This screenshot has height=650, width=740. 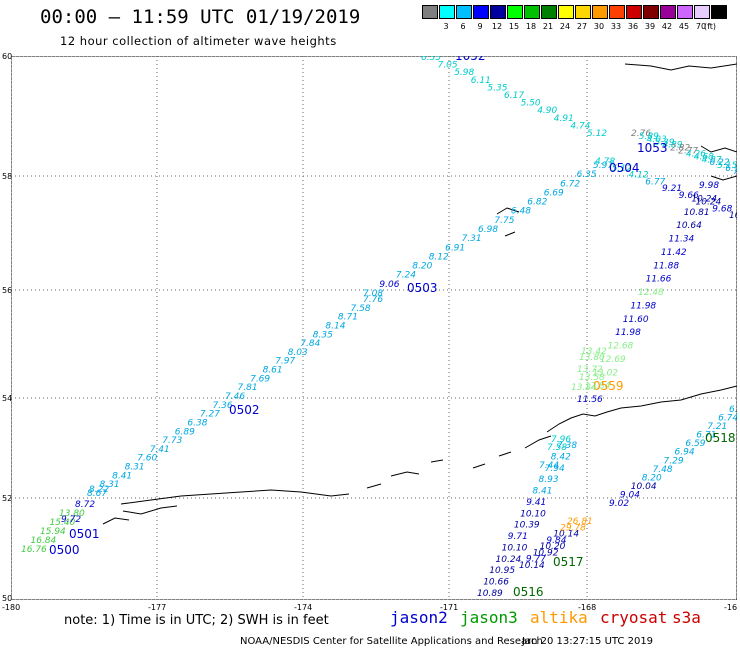 I want to click on track-time-label: 0518, so click(x=720, y=438).